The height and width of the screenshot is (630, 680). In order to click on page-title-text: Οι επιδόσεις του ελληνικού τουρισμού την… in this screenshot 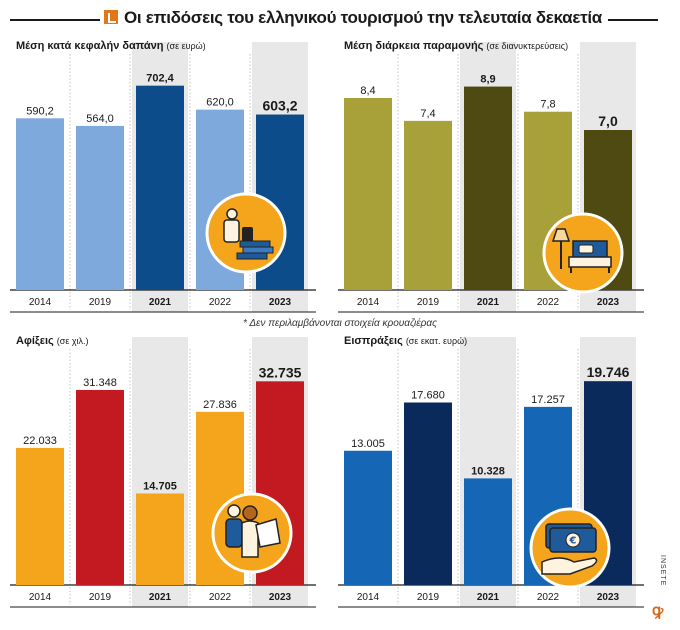, I will do `click(363, 17)`.